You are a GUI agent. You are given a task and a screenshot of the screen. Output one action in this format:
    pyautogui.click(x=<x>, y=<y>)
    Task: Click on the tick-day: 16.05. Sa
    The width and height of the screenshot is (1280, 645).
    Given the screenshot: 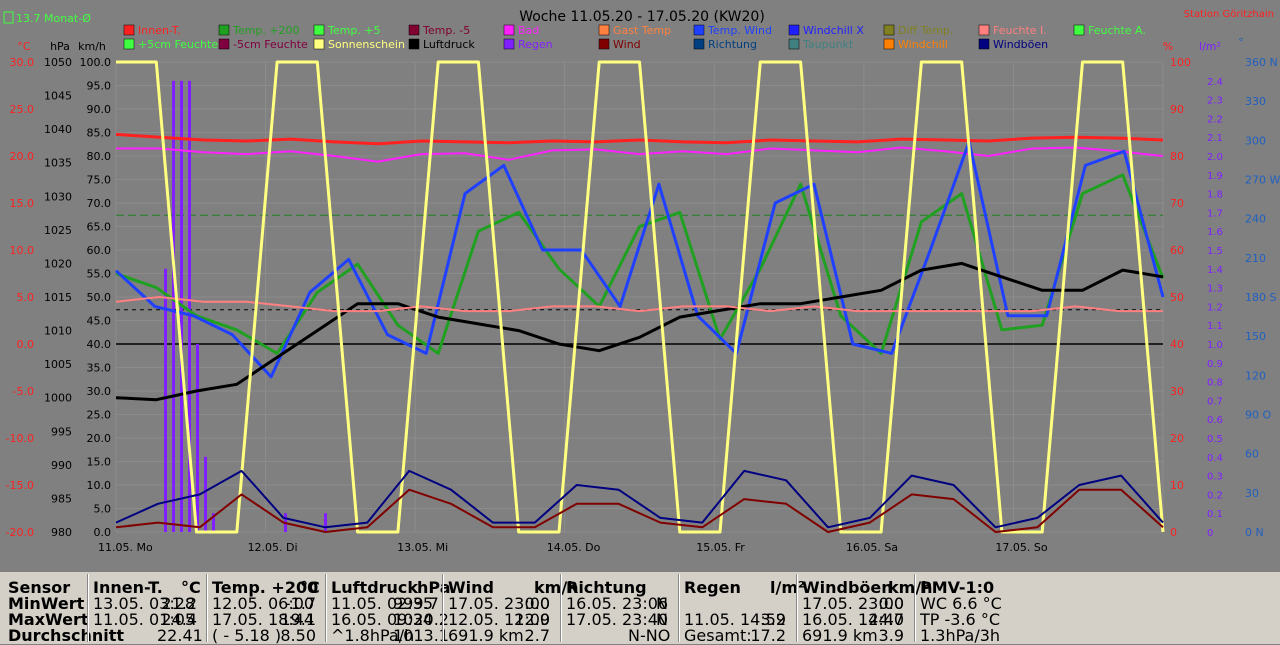 What is the action you would take?
    pyautogui.click(x=872, y=547)
    